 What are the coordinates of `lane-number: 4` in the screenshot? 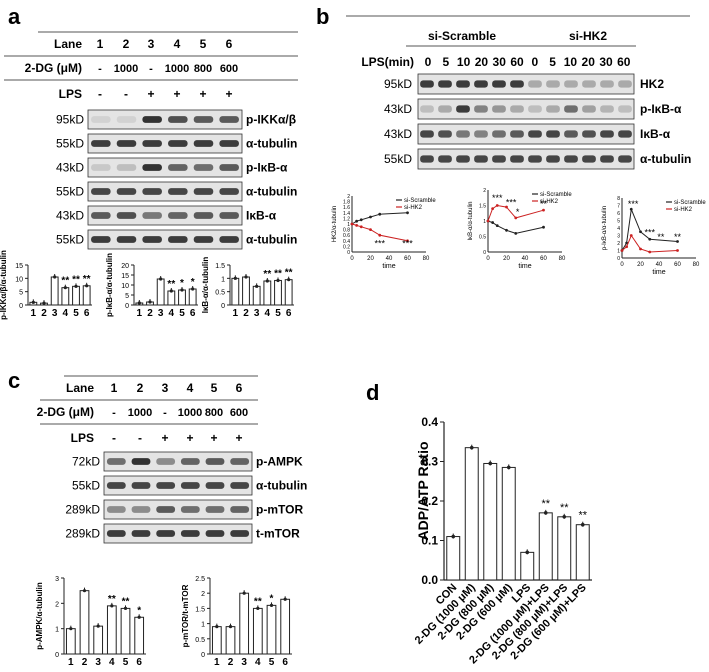 It's located at (177, 44).